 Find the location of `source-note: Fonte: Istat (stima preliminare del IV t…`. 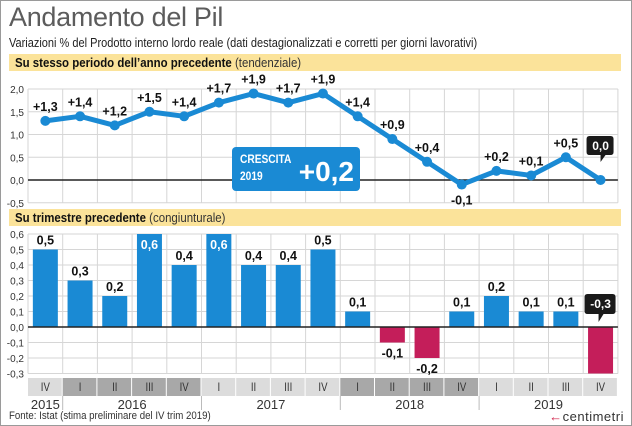

source-note: Fonte: Istat (stima preliminare del IV t… is located at coordinates (110, 416).